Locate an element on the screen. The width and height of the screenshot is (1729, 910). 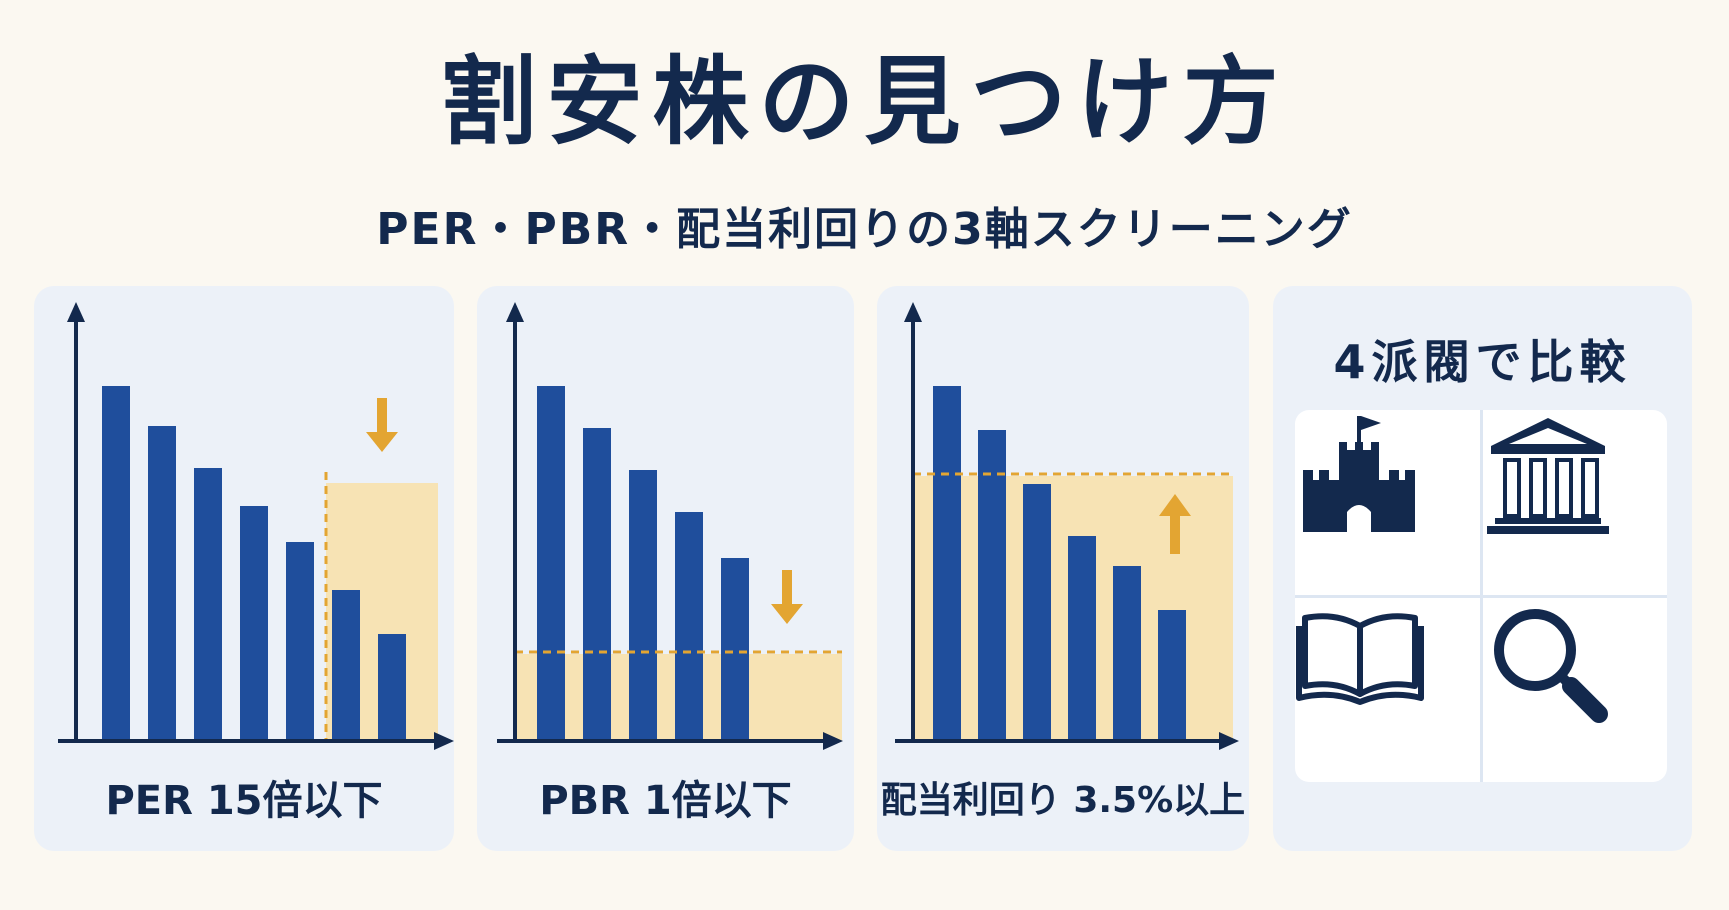
per-chart is located at coordinates (256, 526).